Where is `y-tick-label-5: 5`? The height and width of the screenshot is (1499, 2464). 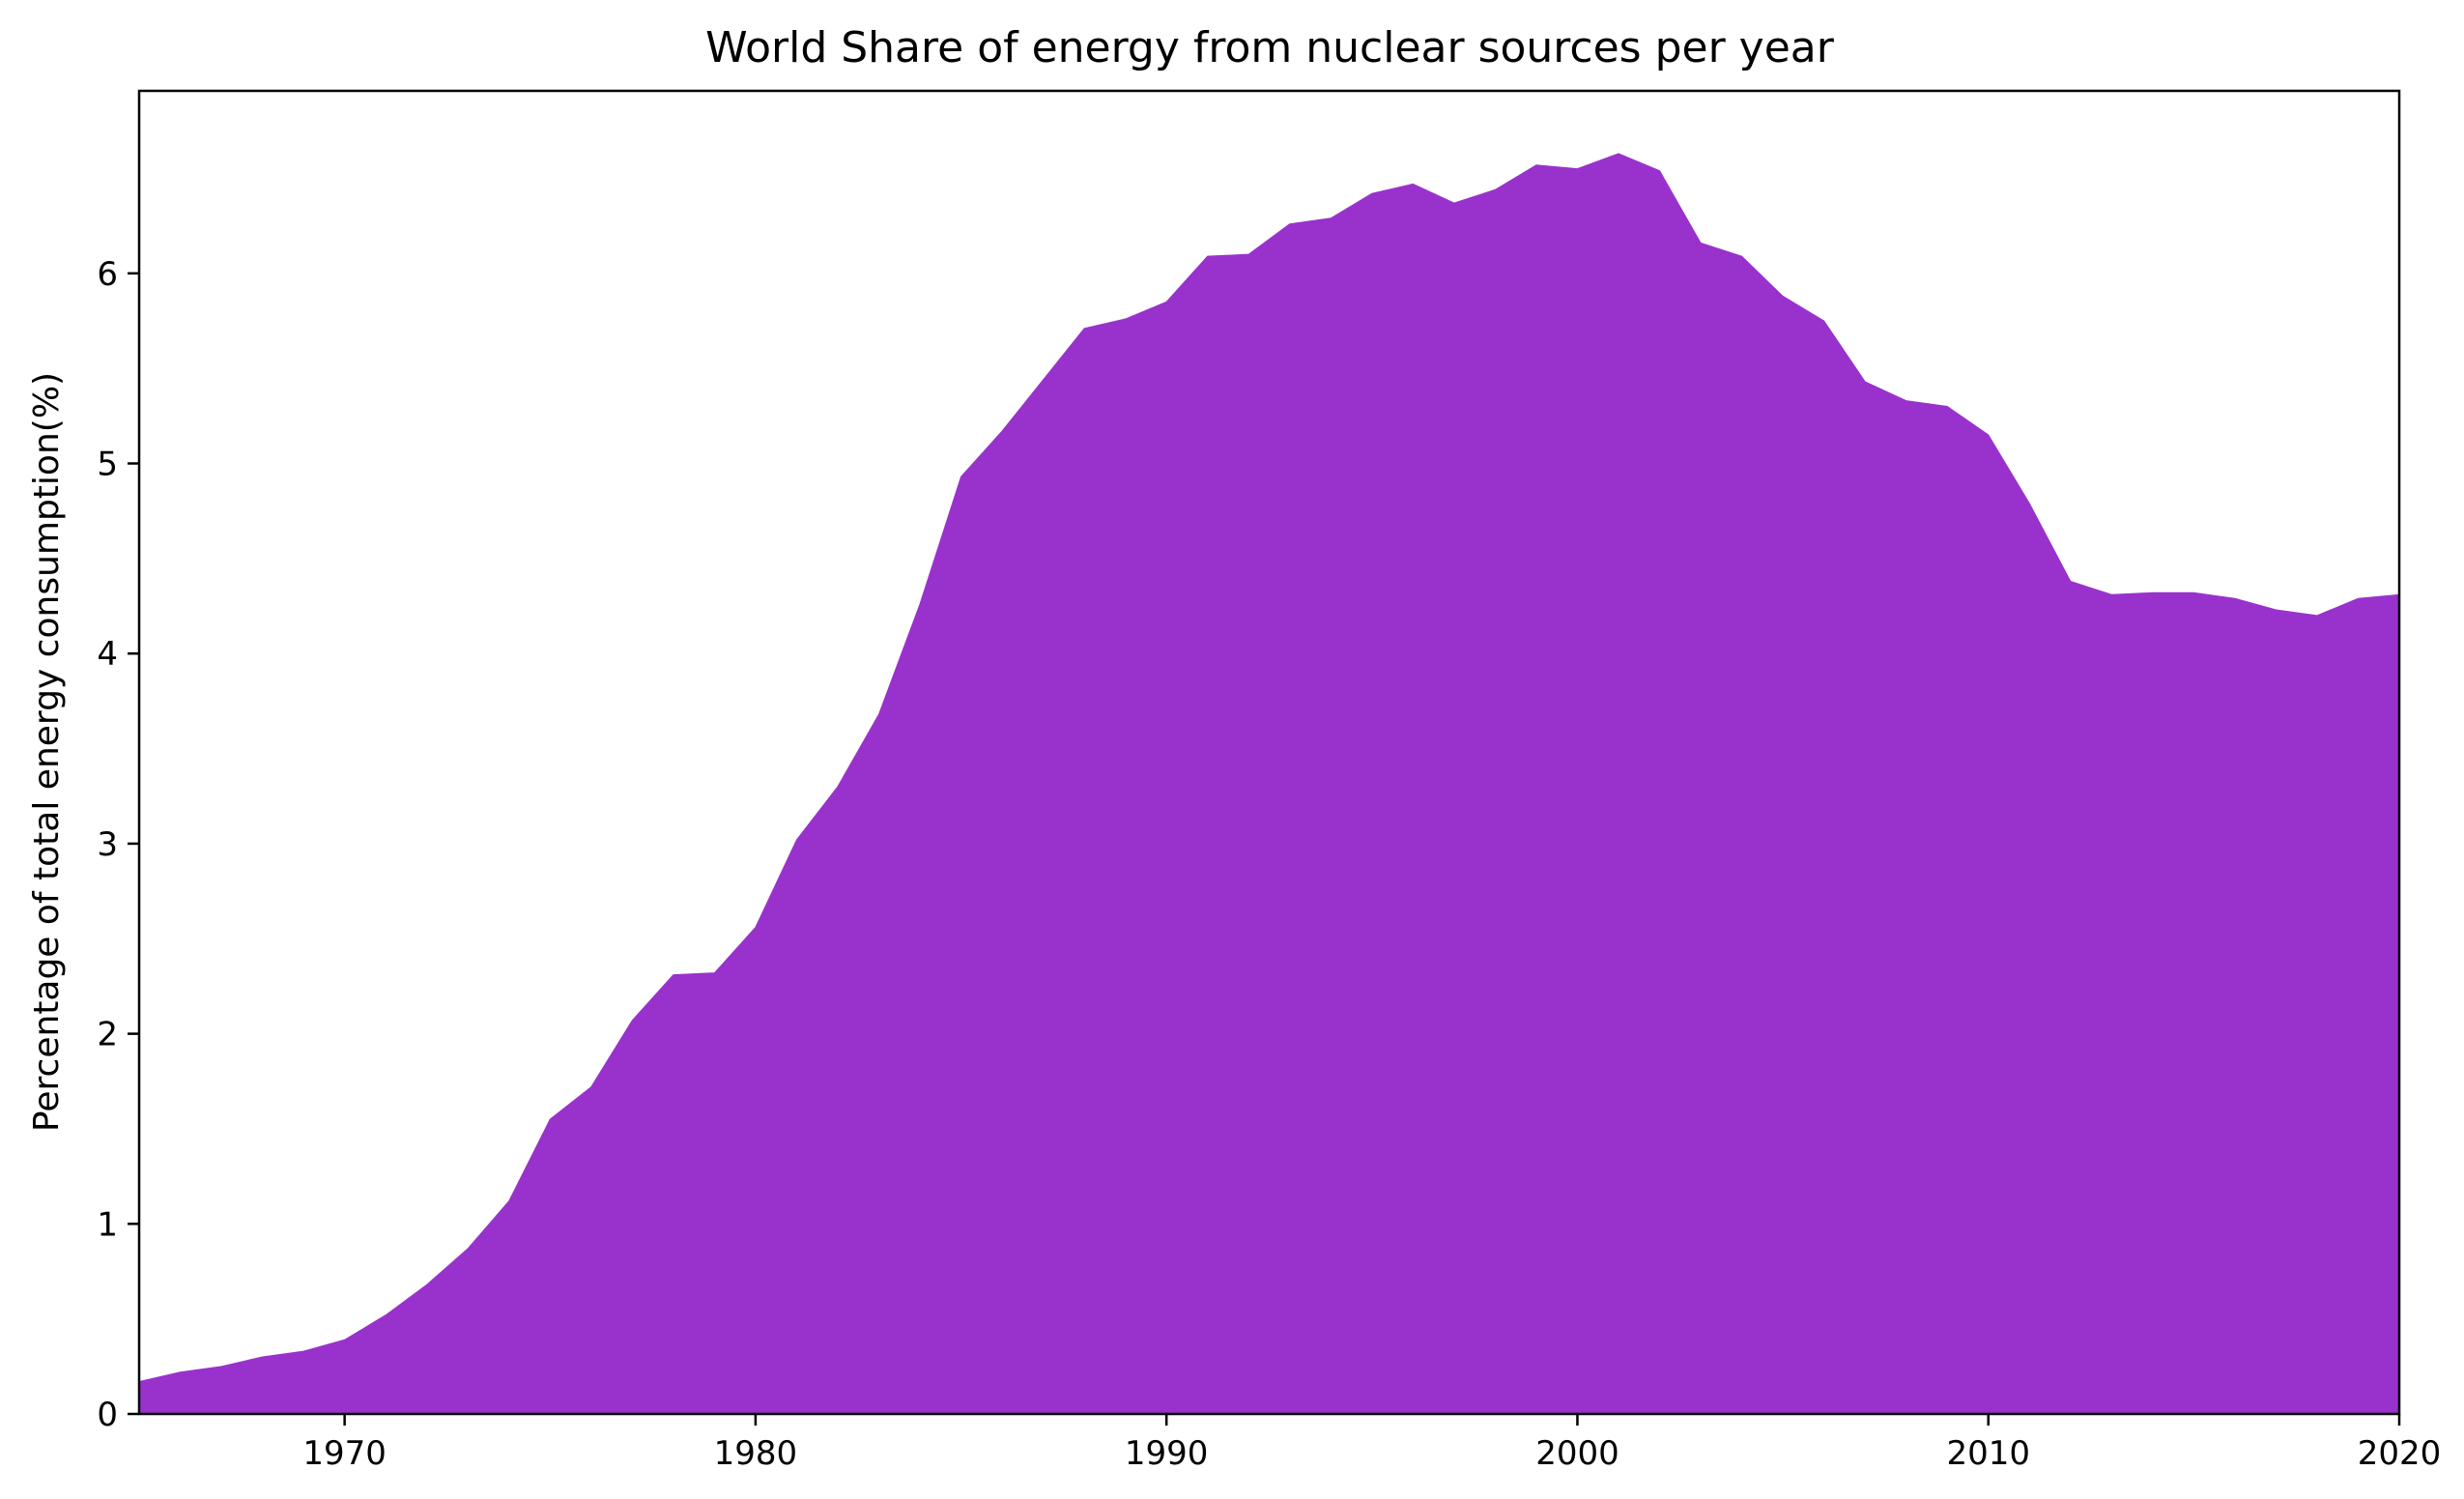
y-tick-label-5: 5 is located at coordinates (107, 465).